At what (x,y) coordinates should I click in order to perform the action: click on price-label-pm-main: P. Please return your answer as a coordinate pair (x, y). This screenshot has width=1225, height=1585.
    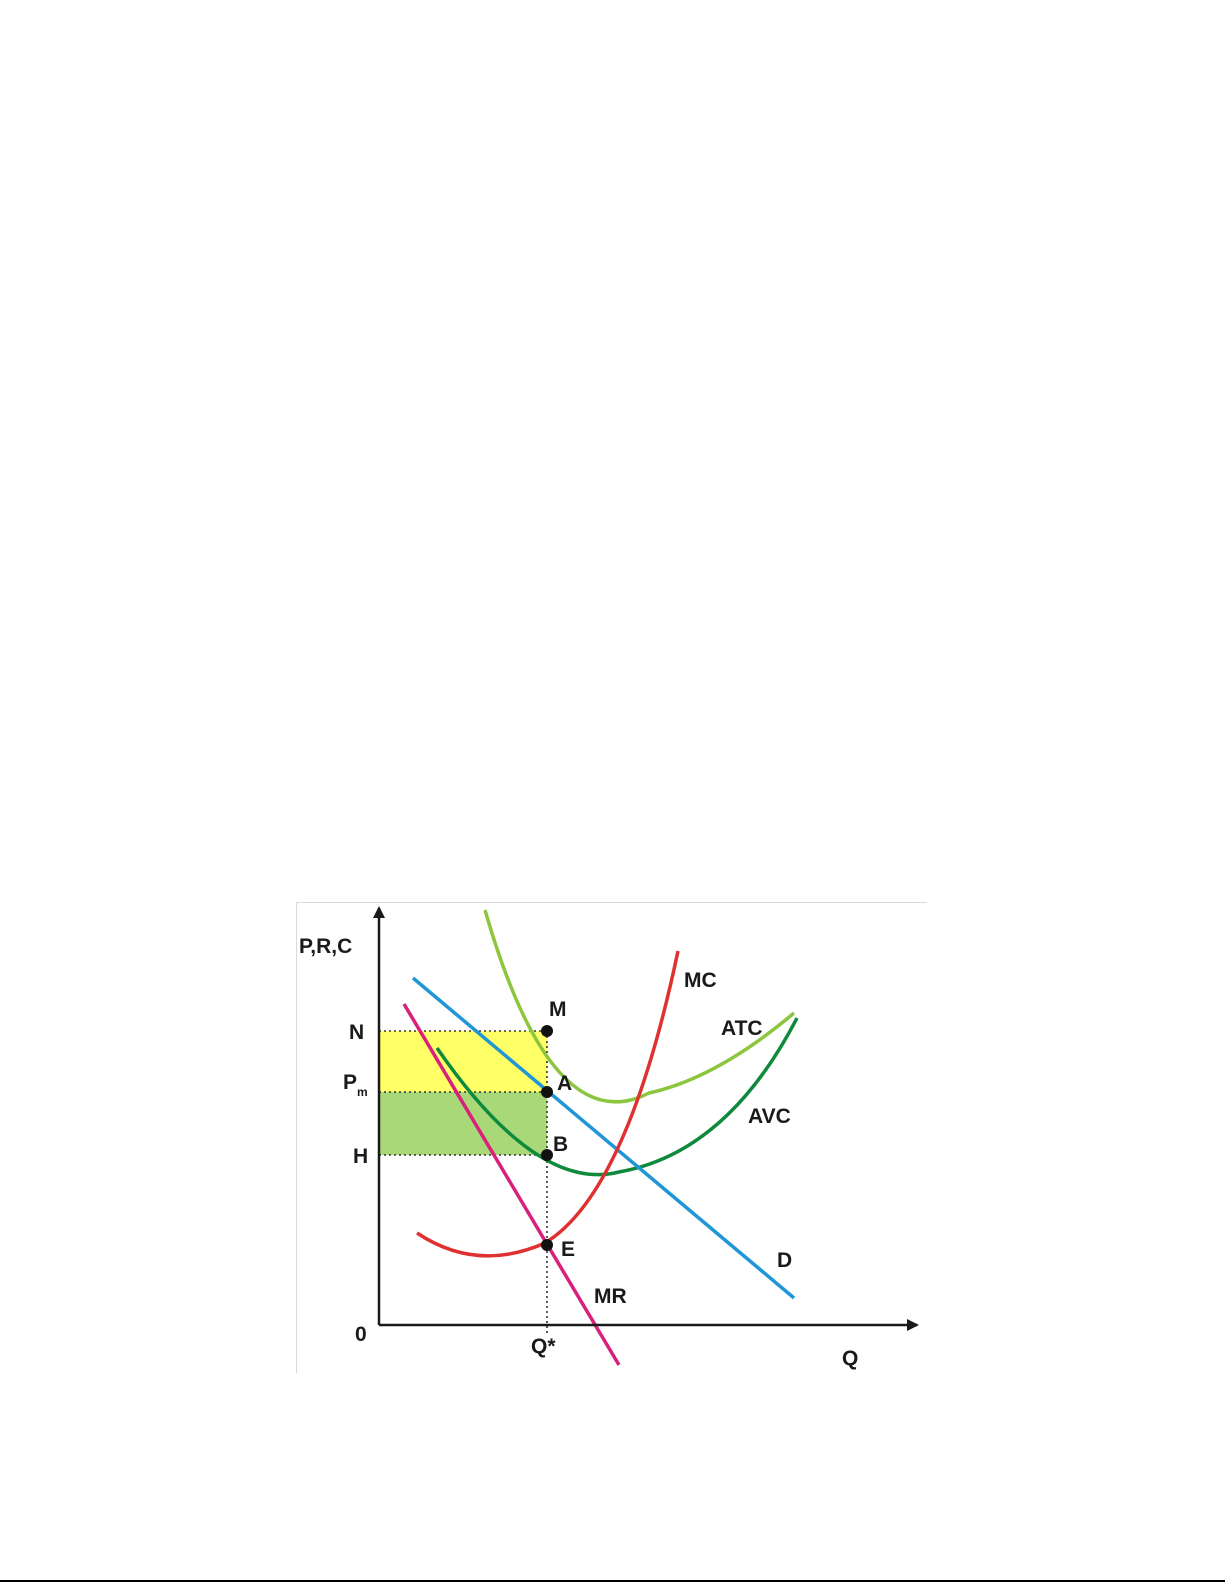
    Looking at the image, I should click on (350, 1082).